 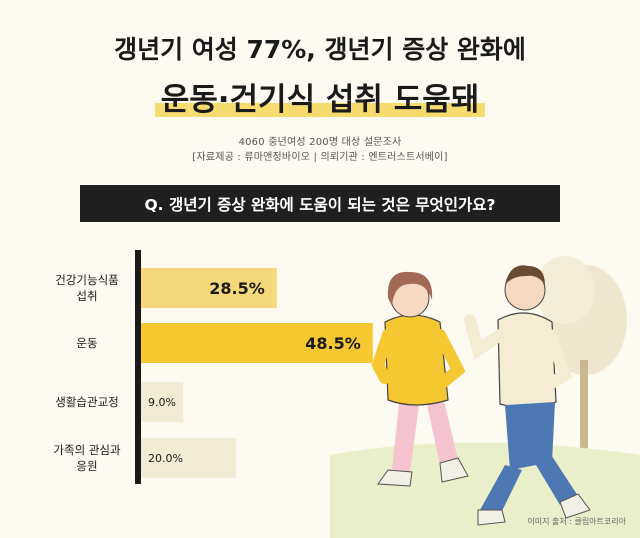 What do you see at coordinates (333, 343) in the screenshot?
I see `bar-value-label-1: 48.5%` at bounding box center [333, 343].